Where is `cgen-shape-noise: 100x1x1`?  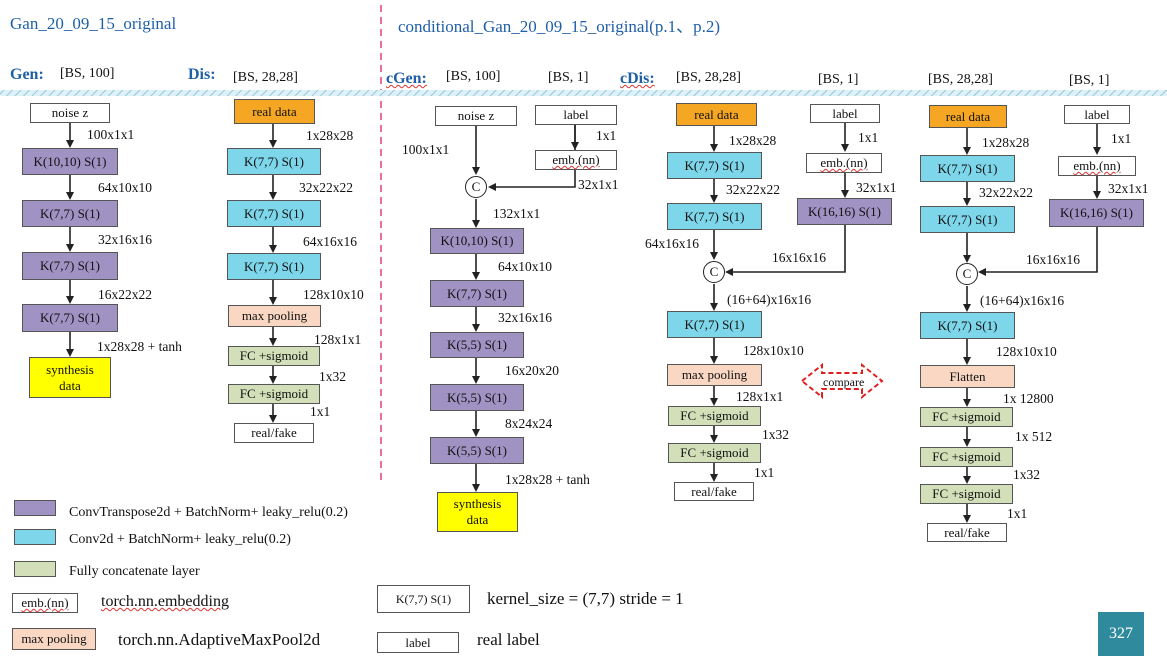
cgen-shape-noise: 100x1x1 is located at coordinates (426, 149).